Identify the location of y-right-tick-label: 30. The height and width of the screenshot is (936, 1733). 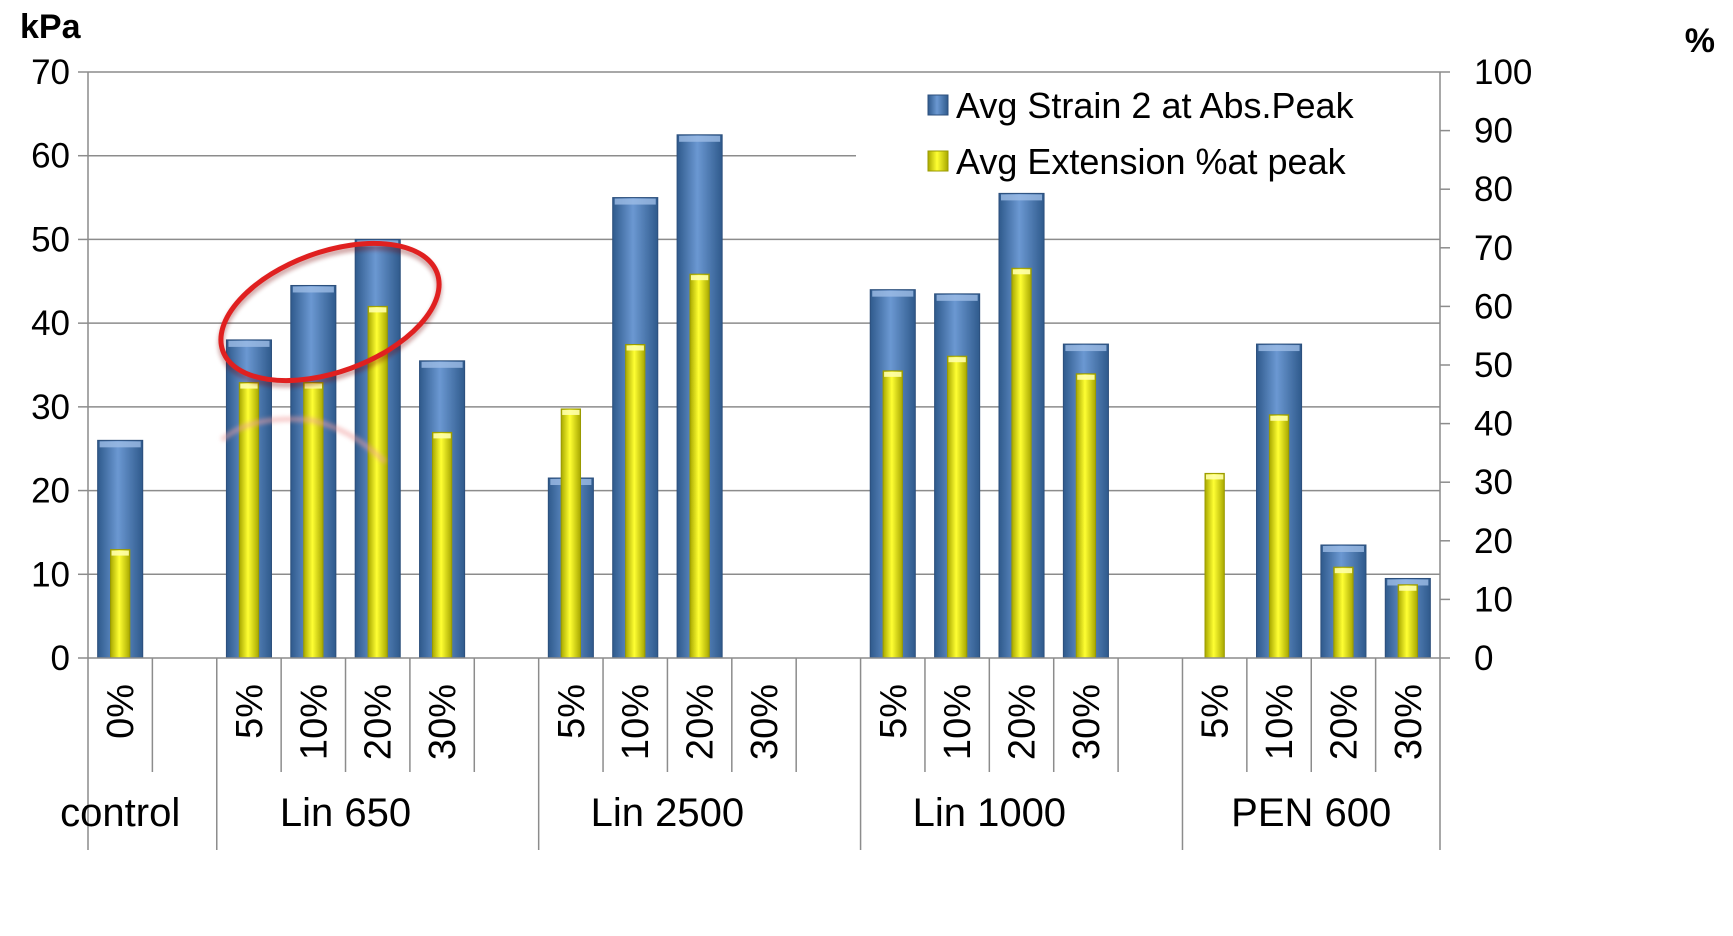
(1493, 482).